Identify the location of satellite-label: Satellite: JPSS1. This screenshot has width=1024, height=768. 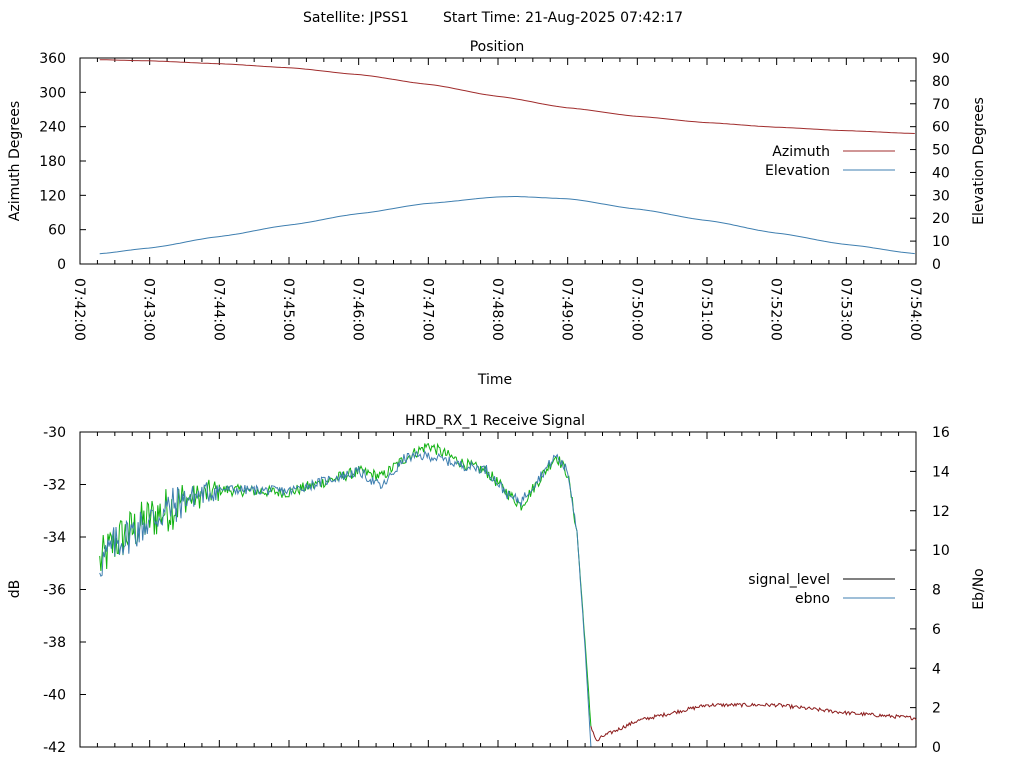
(356, 18).